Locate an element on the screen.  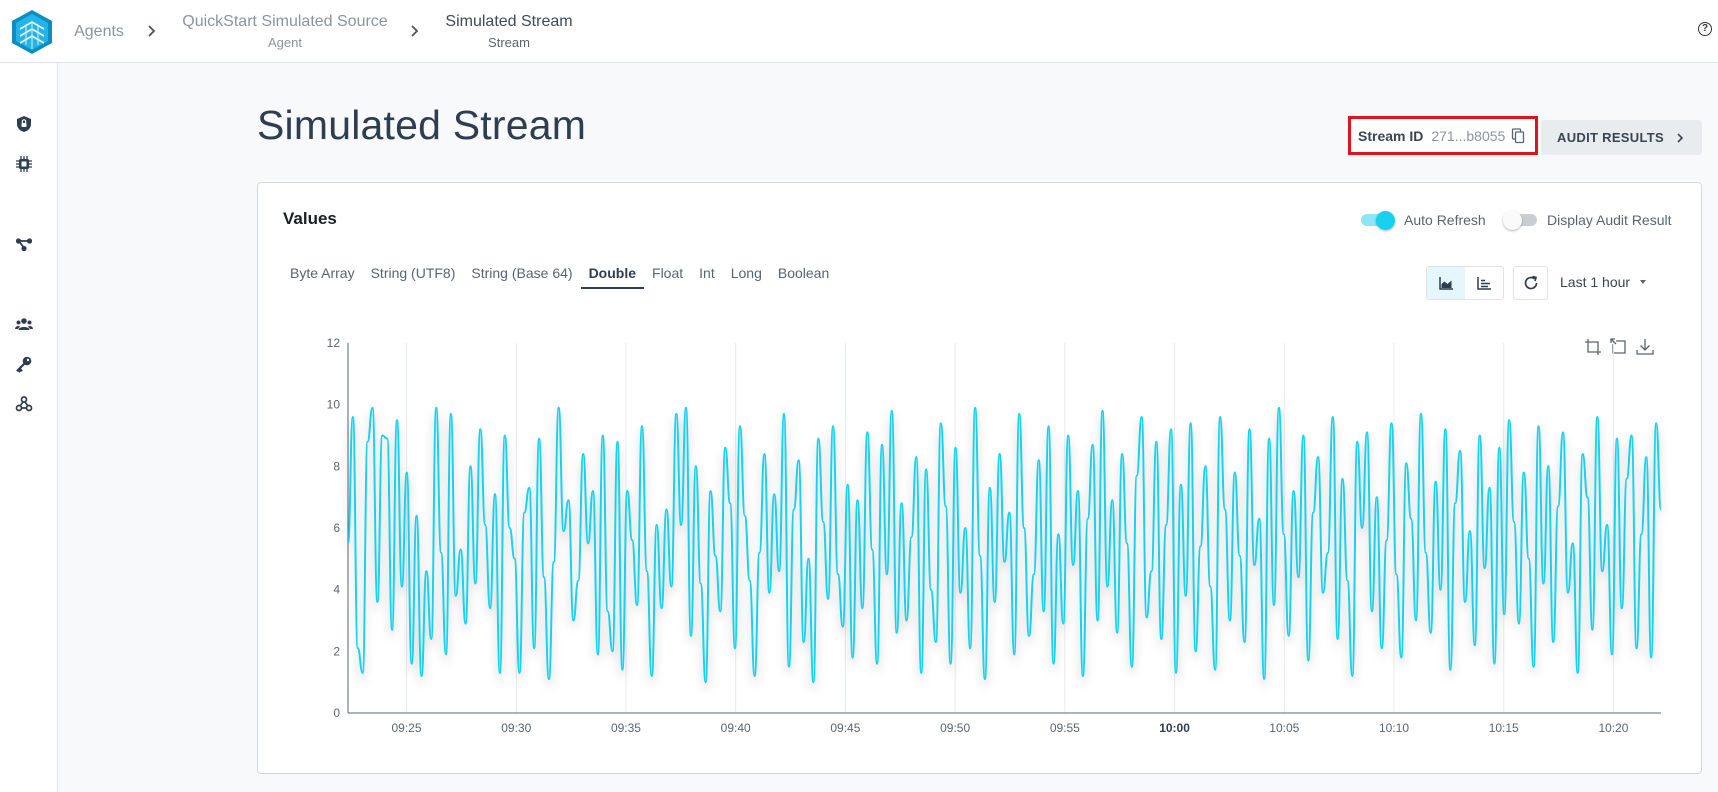
x-tick-label: 09:45 is located at coordinates (845, 728).